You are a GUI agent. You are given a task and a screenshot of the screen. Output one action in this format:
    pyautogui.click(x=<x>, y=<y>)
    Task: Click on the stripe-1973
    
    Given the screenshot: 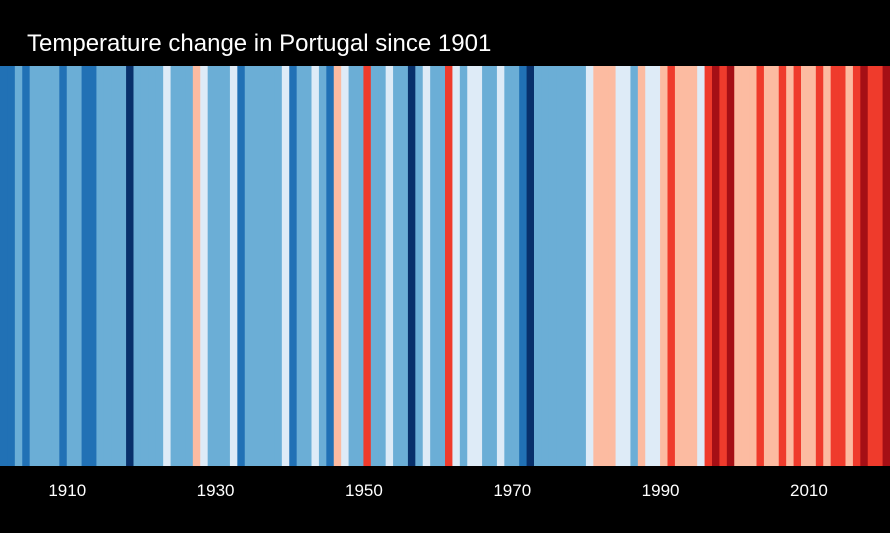 What is the action you would take?
    pyautogui.click(x=538, y=266)
    